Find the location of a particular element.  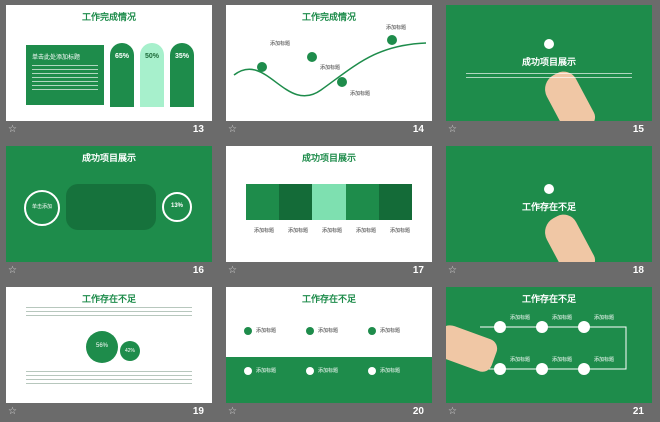

color-columns is located at coordinates (329, 202).